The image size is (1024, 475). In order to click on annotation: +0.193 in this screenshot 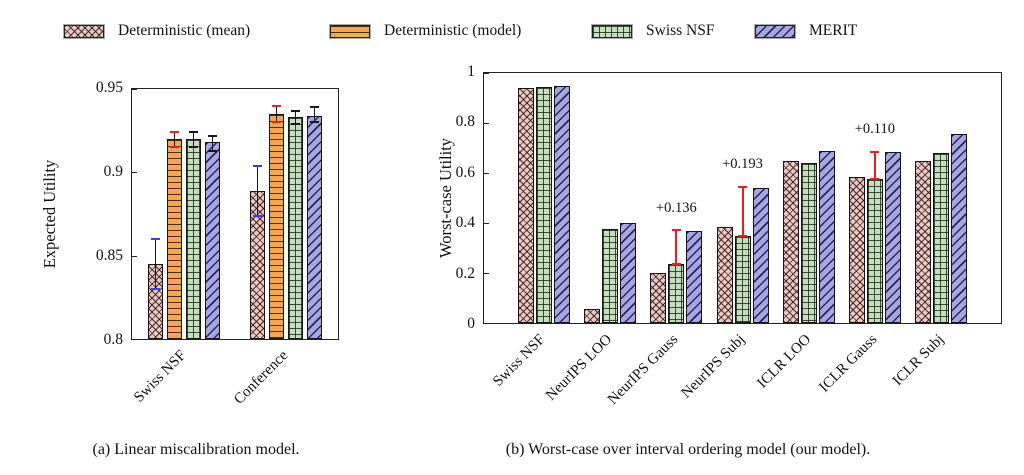, I will do `click(742, 163)`.